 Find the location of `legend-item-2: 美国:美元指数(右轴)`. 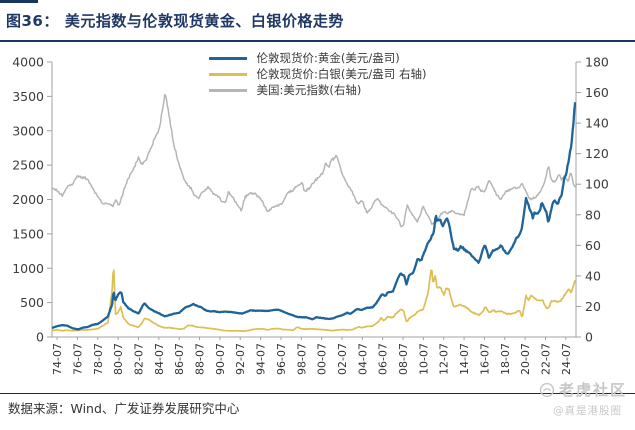

legend-item-2: 美国:美元指数(右轴) is located at coordinates (285, 90).